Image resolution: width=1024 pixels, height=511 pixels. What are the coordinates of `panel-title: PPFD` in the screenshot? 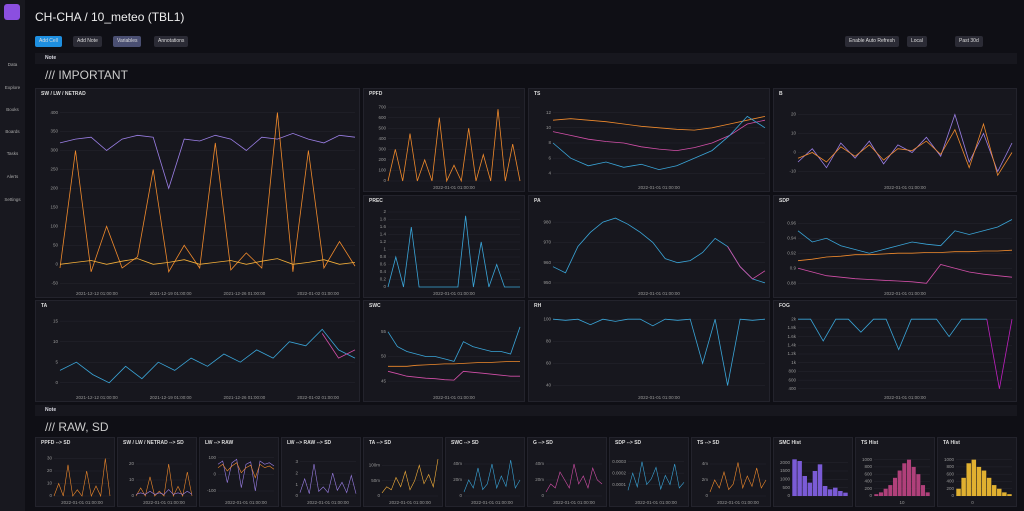 It's located at (376, 94).